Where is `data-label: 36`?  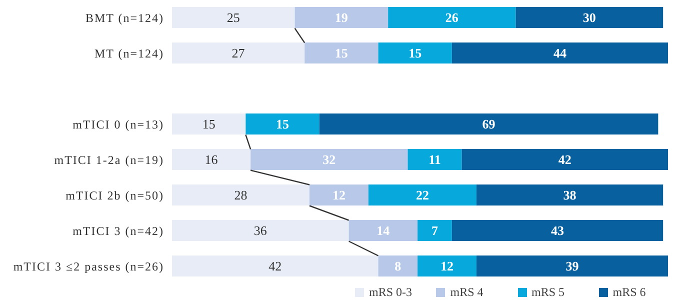
data-label: 36 is located at coordinates (261, 230).